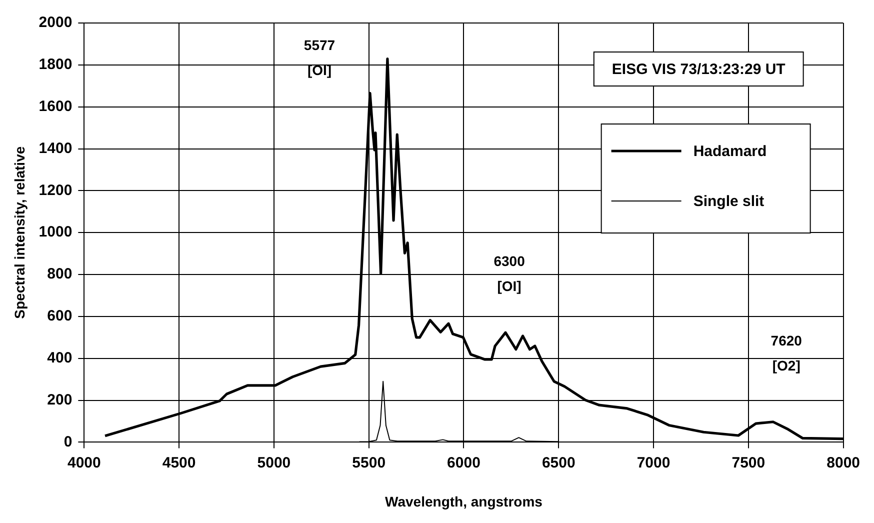 The height and width of the screenshot is (523, 874). Describe the element at coordinates (464, 501) in the screenshot. I see `x-axis-title: Wavelength, angstroms` at that location.